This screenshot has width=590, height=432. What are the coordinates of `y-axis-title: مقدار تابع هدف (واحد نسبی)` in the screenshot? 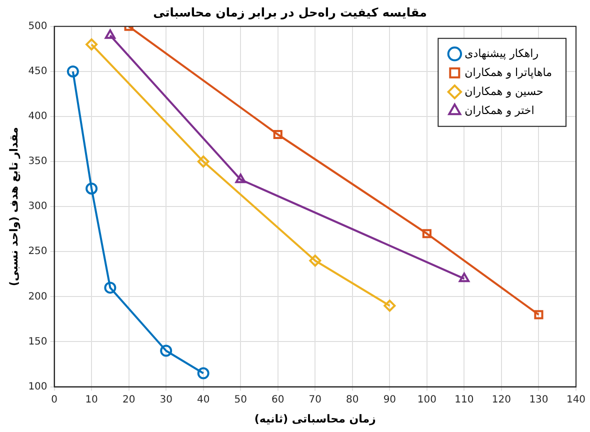 It's located at (13, 206).